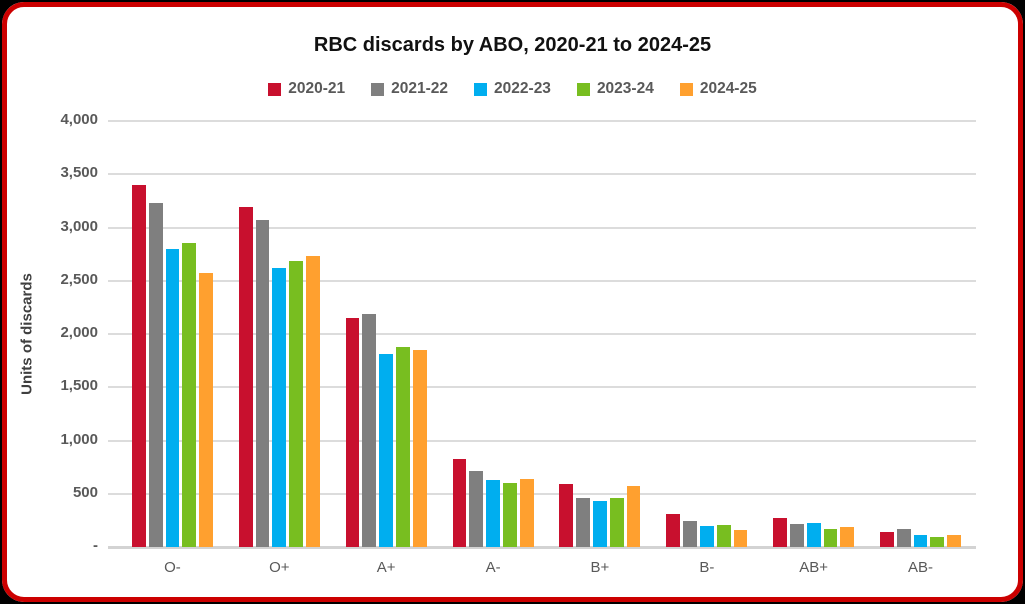 This screenshot has height=604, width=1025. I want to click on bar-2023-24-B+, so click(616, 522).